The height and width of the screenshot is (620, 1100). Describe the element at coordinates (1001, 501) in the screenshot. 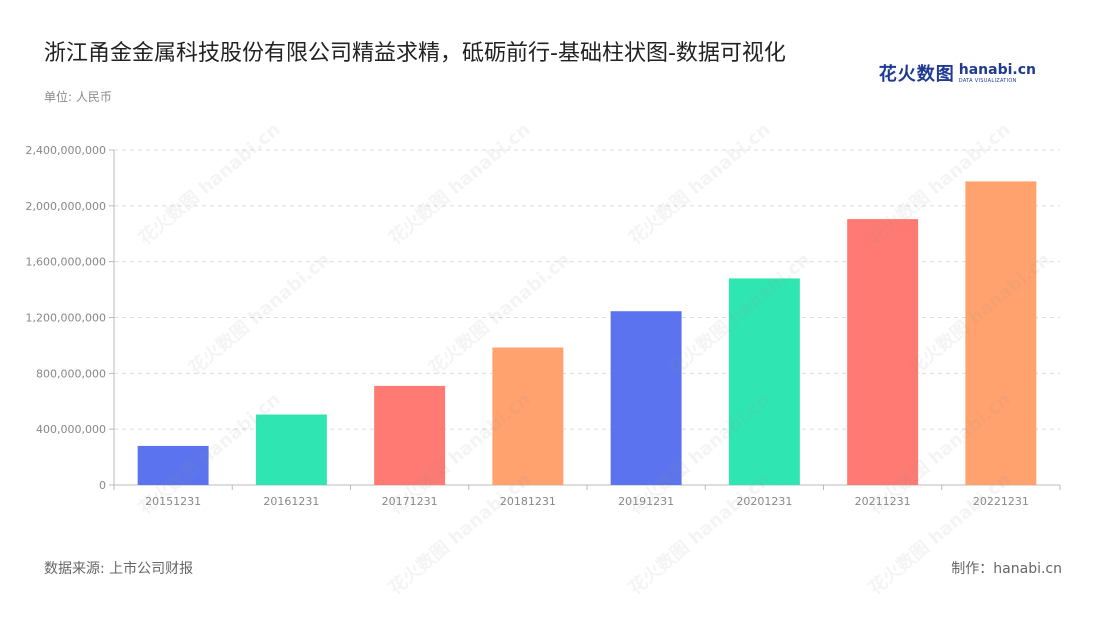

I see `x-tick-label: 20221231` at that location.